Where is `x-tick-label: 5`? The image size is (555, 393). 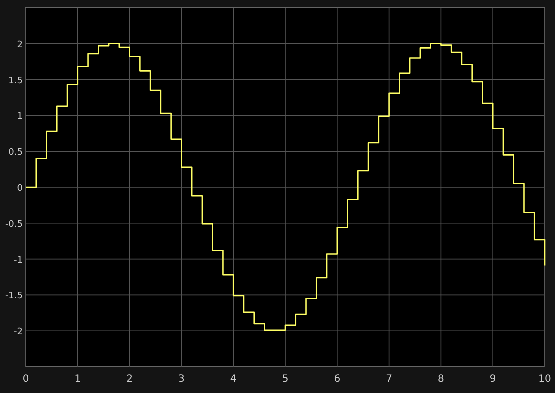
x-tick-label: 5 is located at coordinates (285, 379).